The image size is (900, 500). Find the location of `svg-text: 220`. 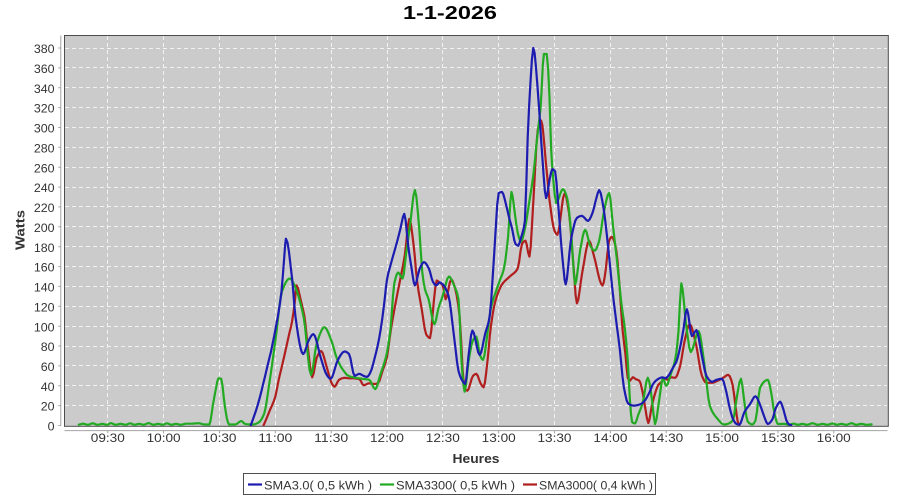

svg-text: 220 is located at coordinates (44, 208).